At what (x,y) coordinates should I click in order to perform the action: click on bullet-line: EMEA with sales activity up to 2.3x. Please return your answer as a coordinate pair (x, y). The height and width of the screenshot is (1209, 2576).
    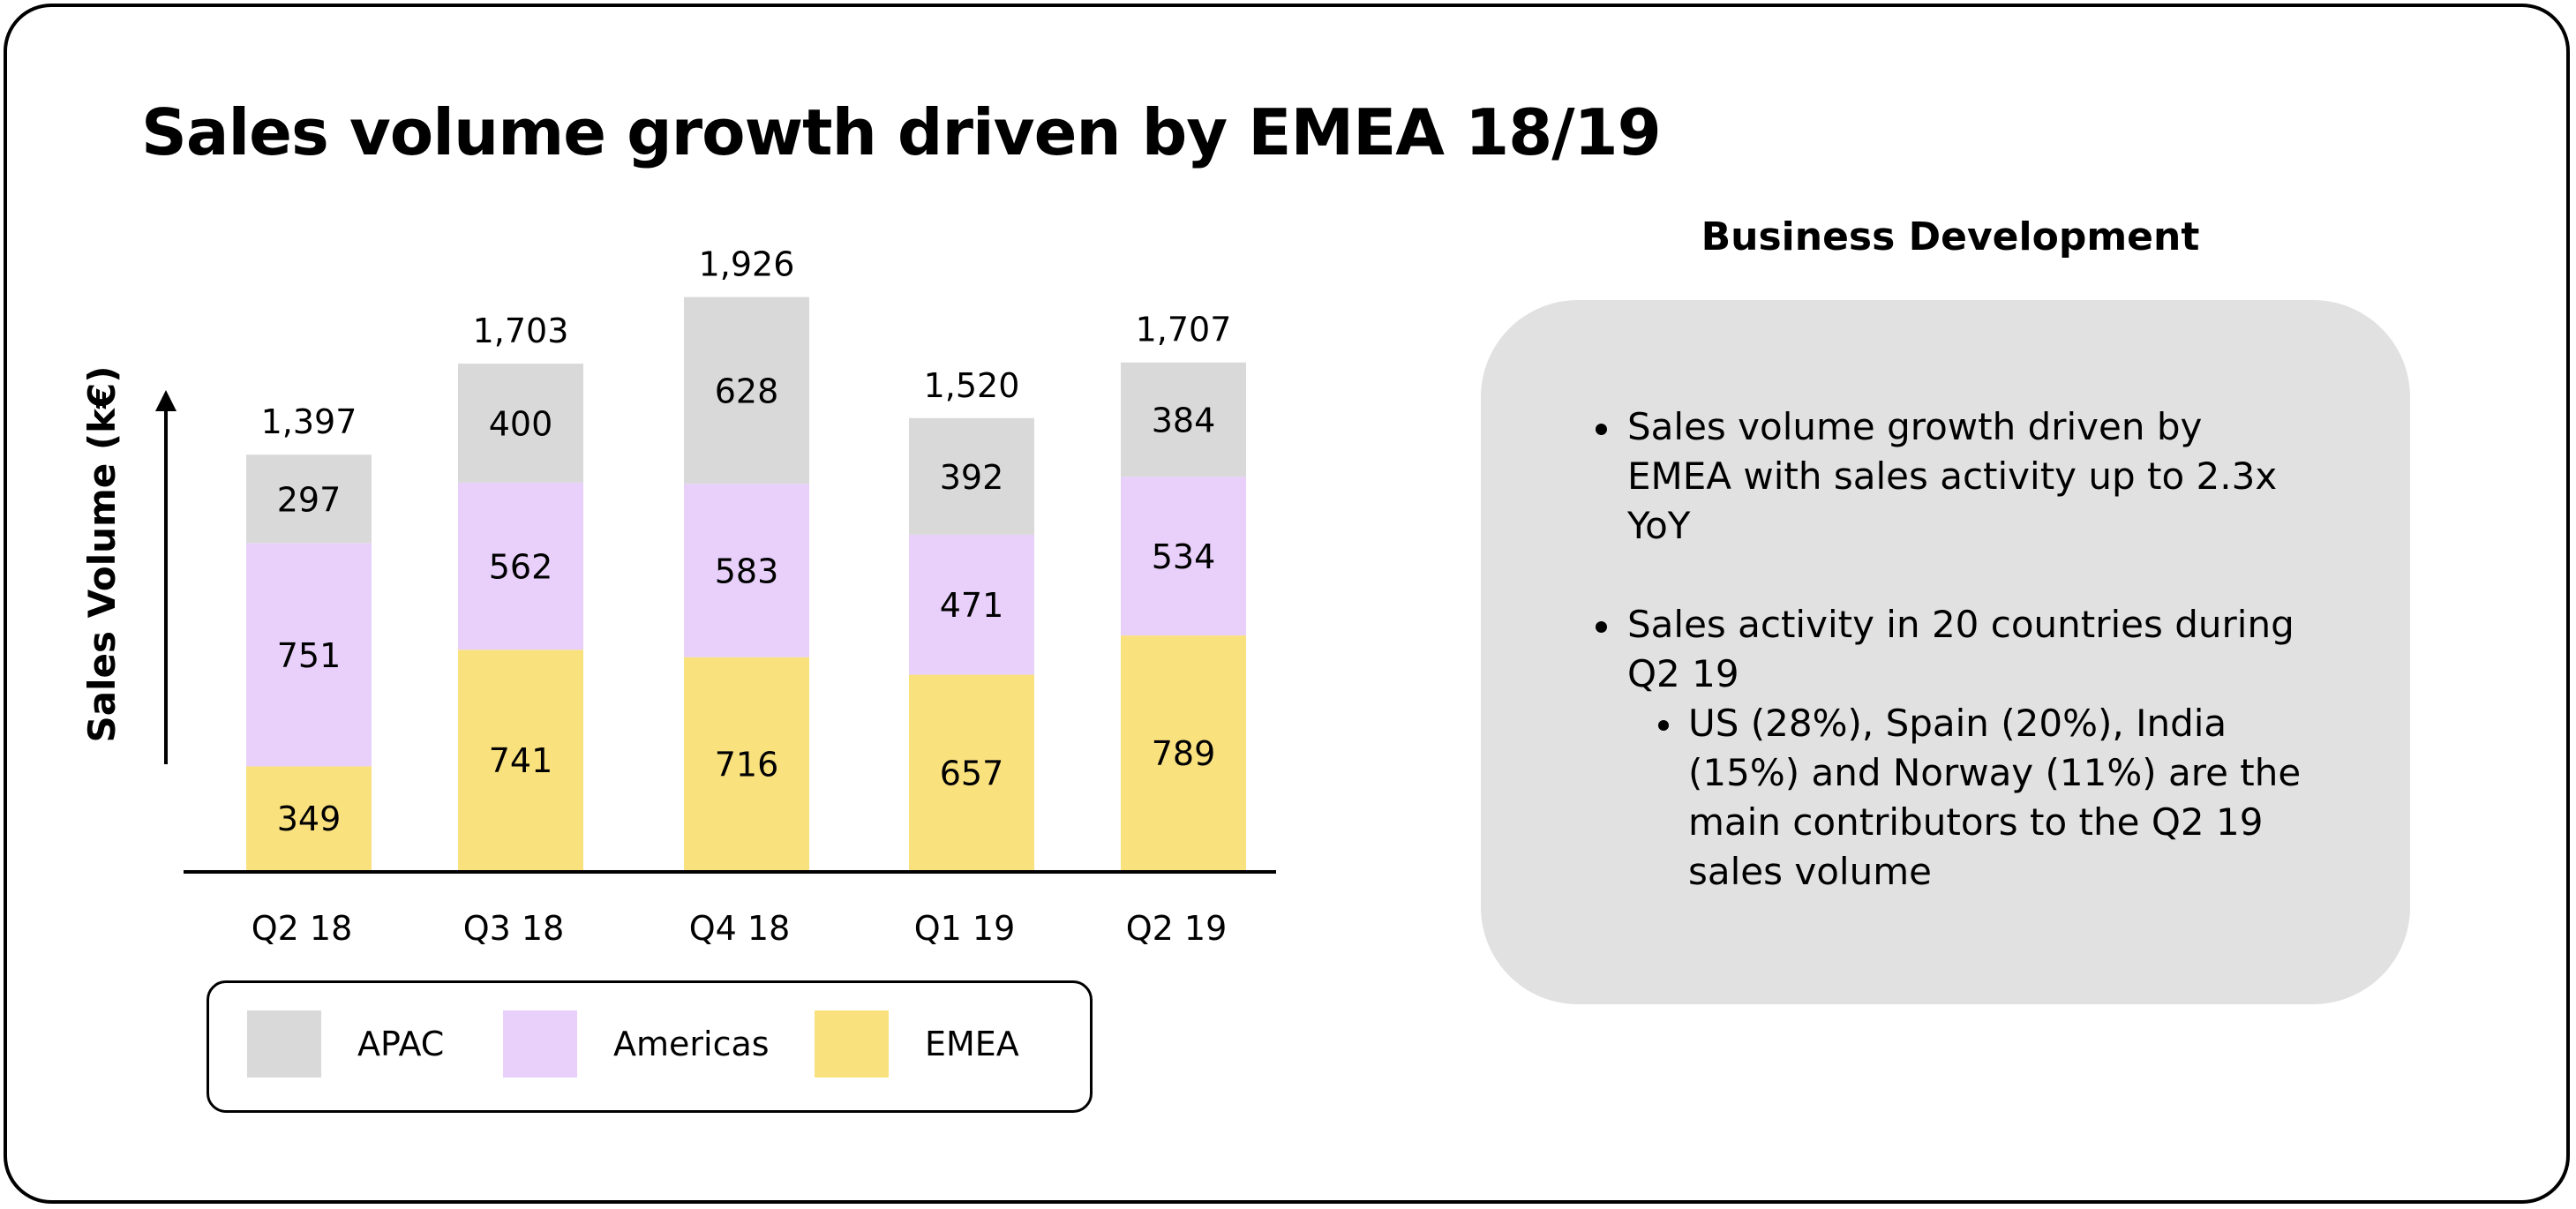
    Looking at the image, I should click on (1952, 476).